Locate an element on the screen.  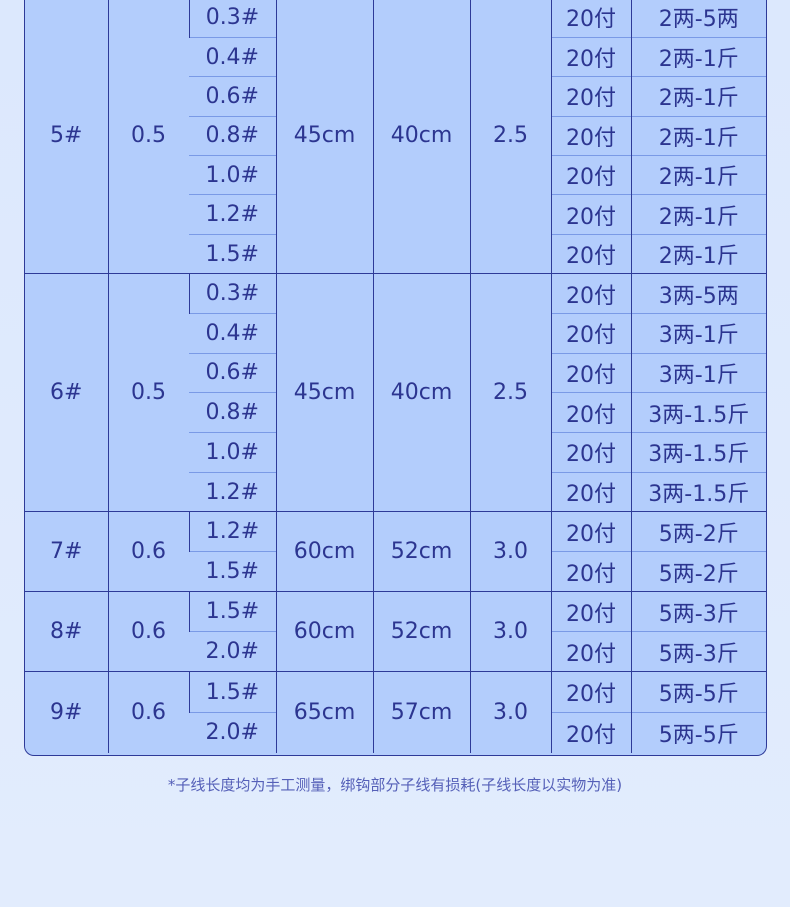
table-row: 0.8# 20付 3两-1.5斤 is located at coordinates (395, 412).